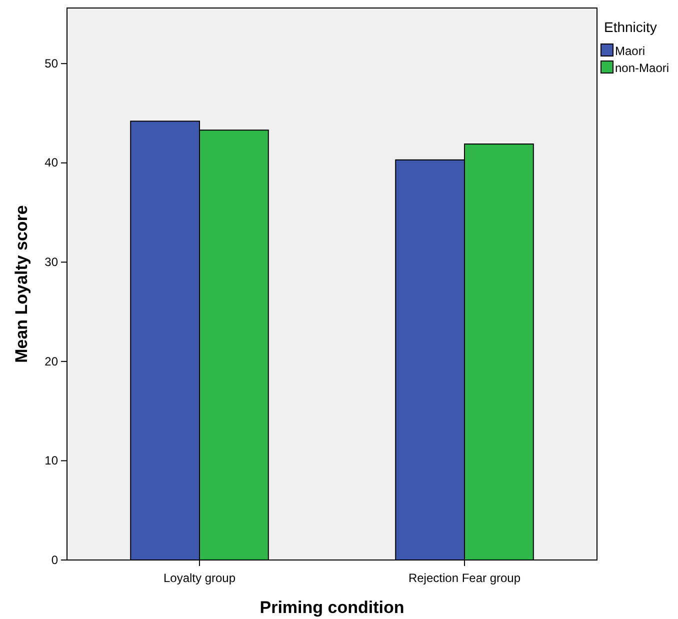 The image size is (678, 619). Describe the element at coordinates (332, 607) in the screenshot. I see `x-axis-title: Priming condition` at that location.